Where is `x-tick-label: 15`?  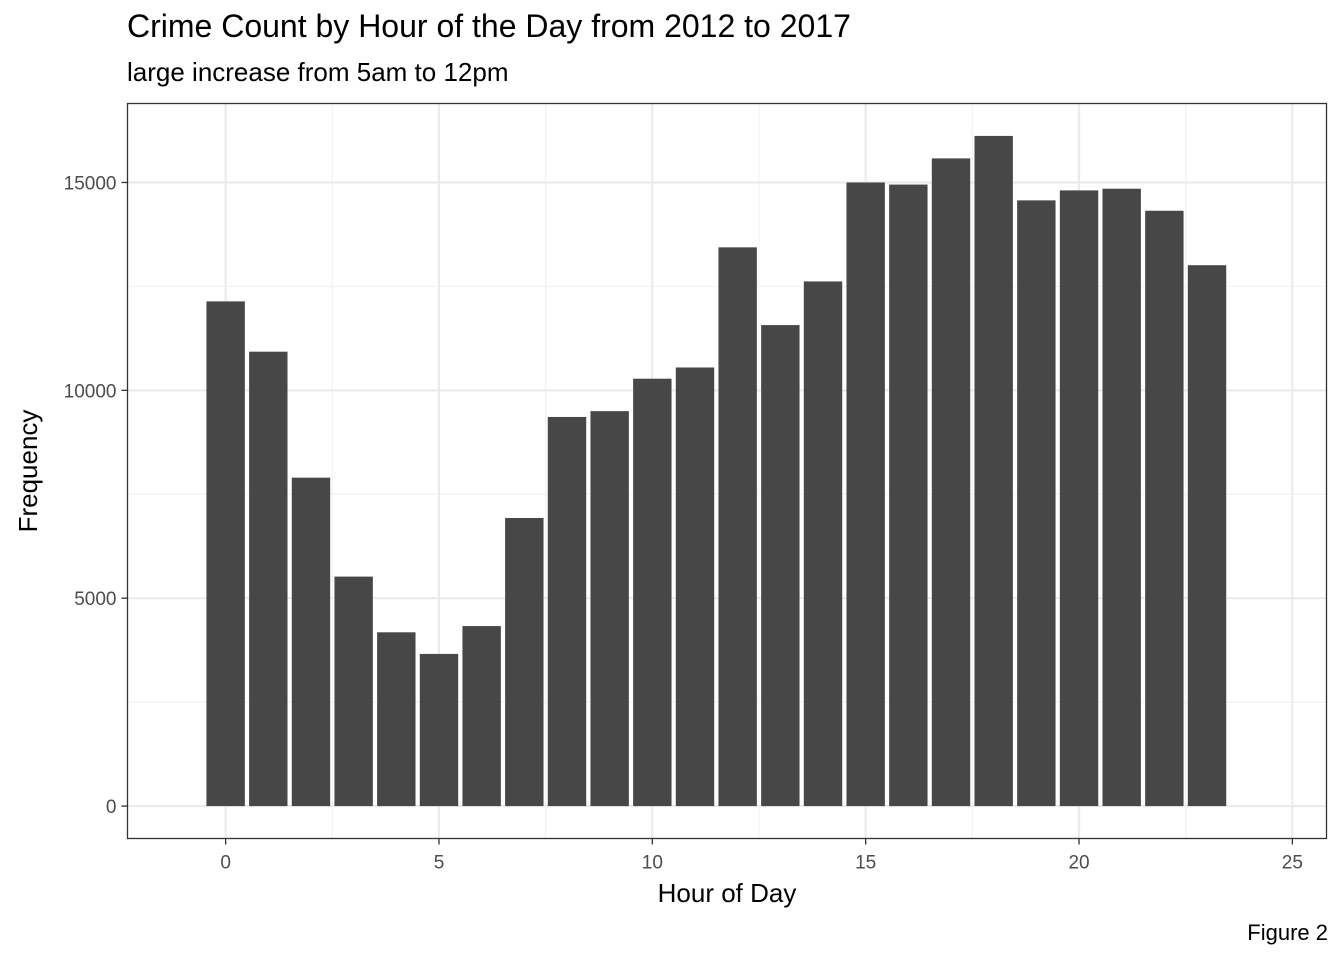
x-tick-label: 15 is located at coordinates (865, 863).